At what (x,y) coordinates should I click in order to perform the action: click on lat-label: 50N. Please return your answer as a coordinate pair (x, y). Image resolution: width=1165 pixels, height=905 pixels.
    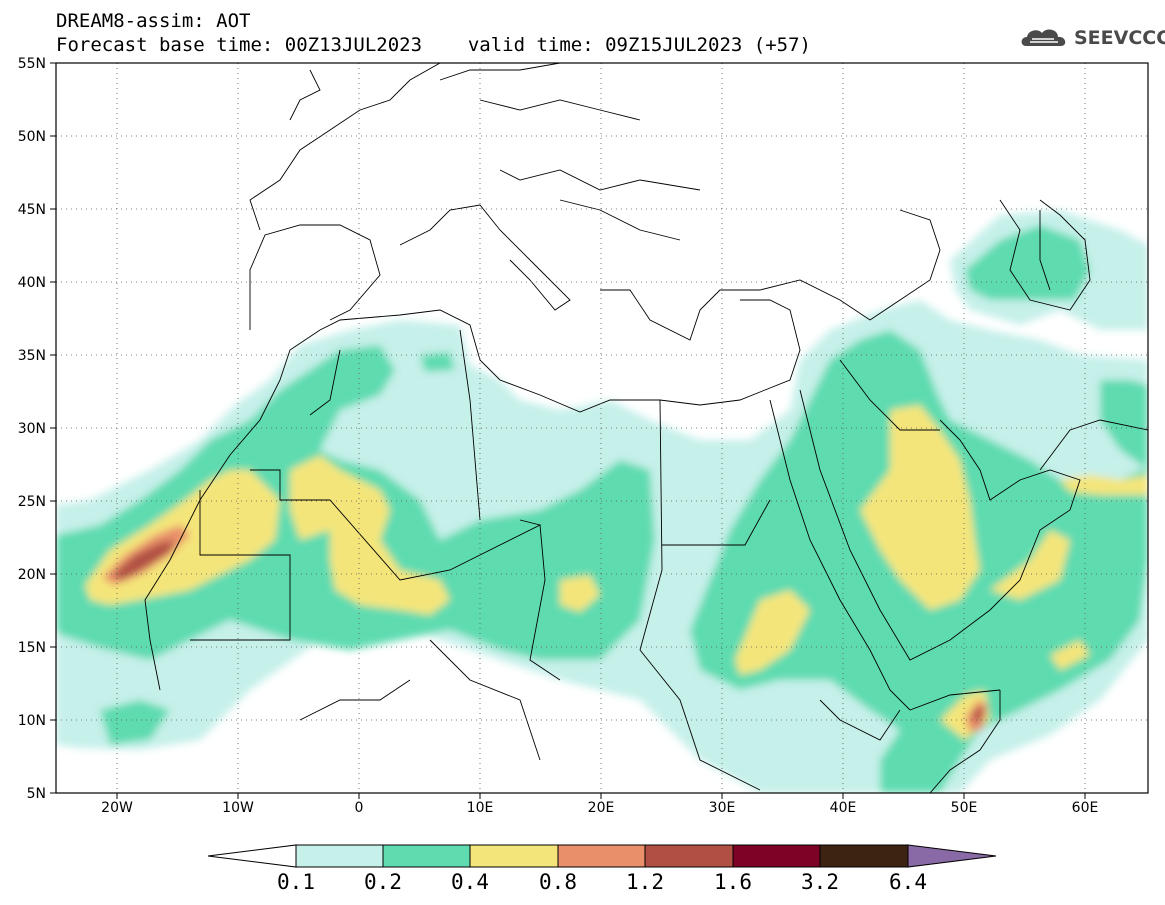
    Looking at the image, I should click on (32, 137).